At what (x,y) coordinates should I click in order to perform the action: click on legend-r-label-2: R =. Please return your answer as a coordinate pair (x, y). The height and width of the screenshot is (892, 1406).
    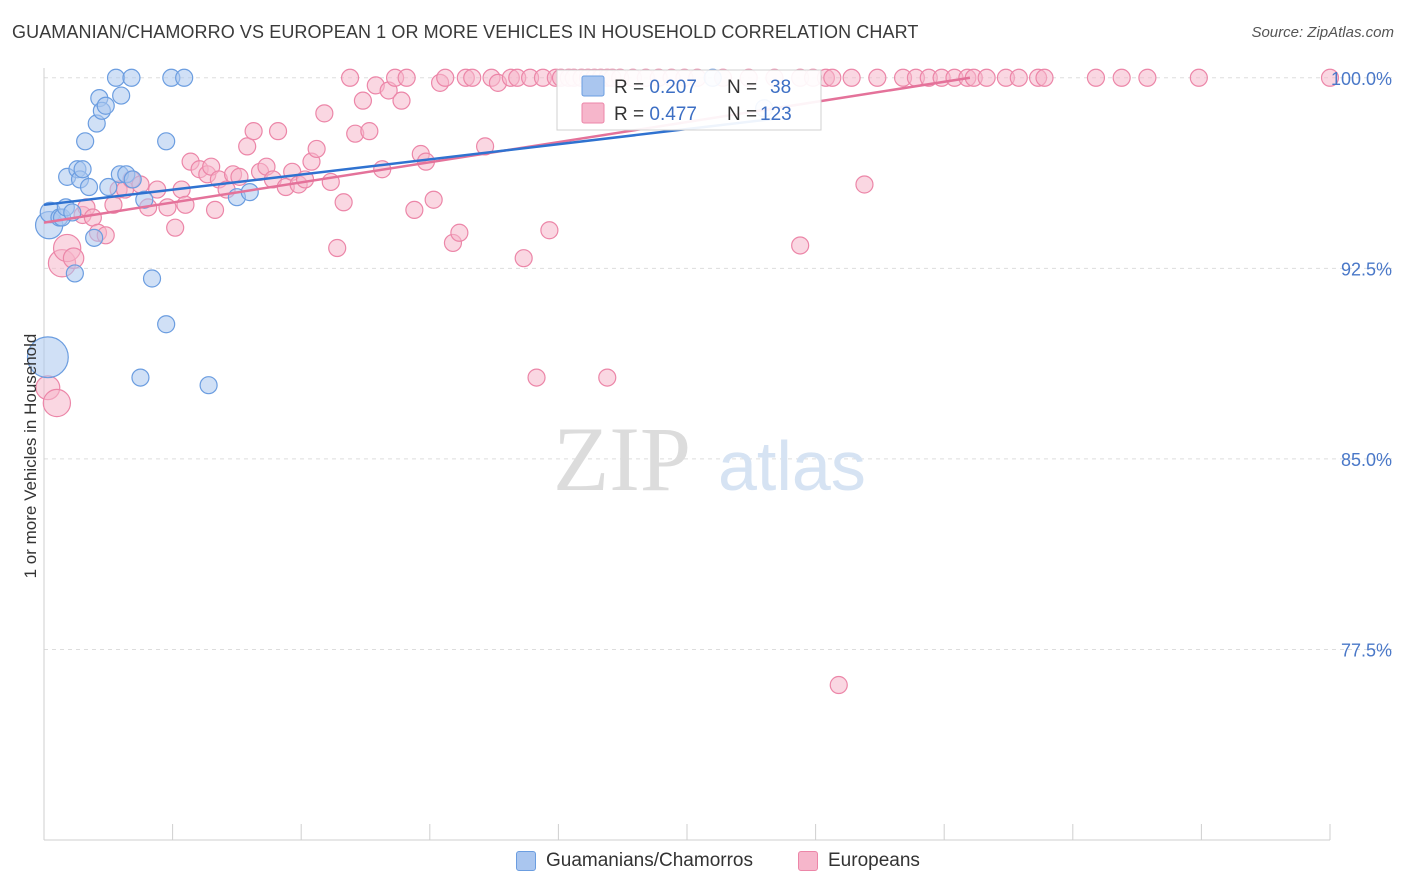
    Looking at the image, I should click on (631, 114).